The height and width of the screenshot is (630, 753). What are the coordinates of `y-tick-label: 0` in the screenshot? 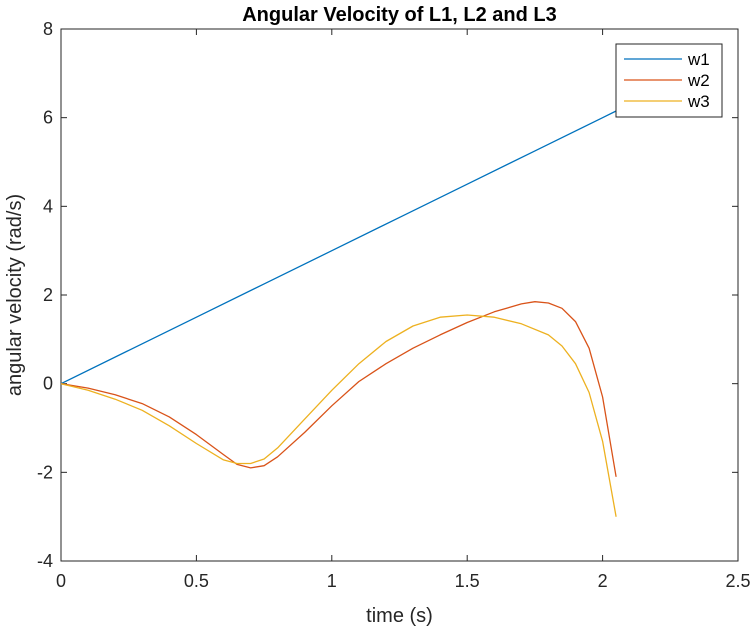 It's located at (48, 384).